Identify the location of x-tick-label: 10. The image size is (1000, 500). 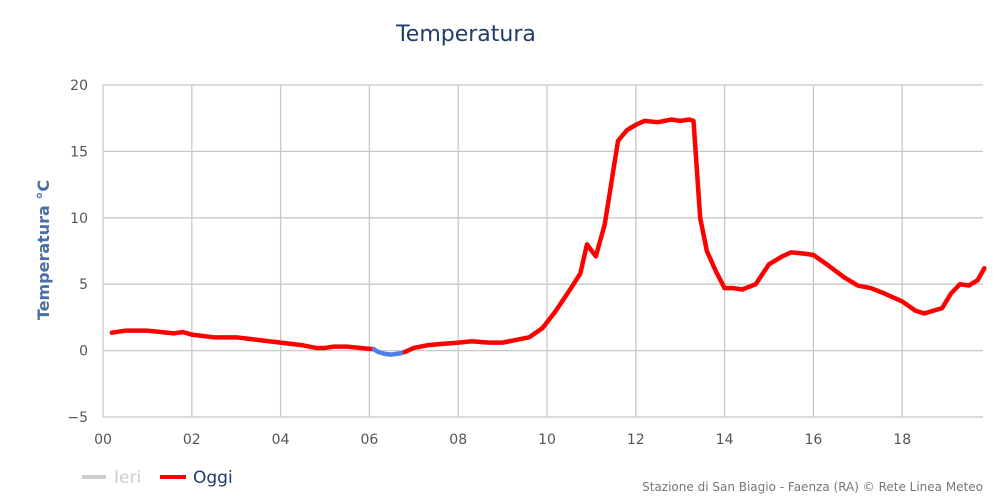
(547, 440).